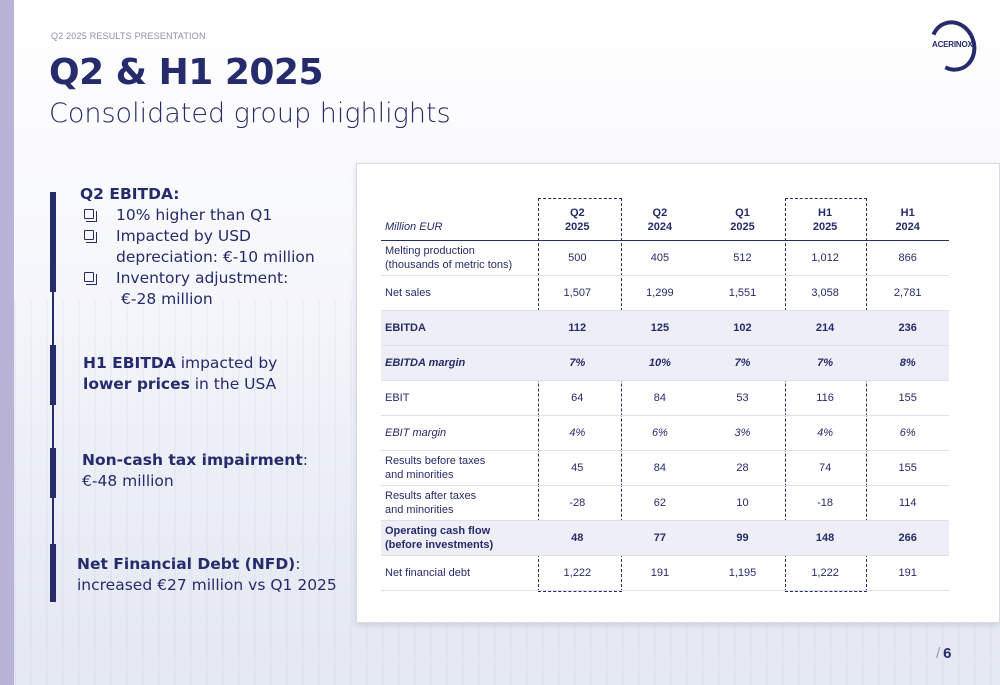 Image resolution: width=1000 pixels, height=685 pixels. What do you see at coordinates (577, 258) in the screenshot?
I see `table-cell: 500` at bounding box center [577, 258].